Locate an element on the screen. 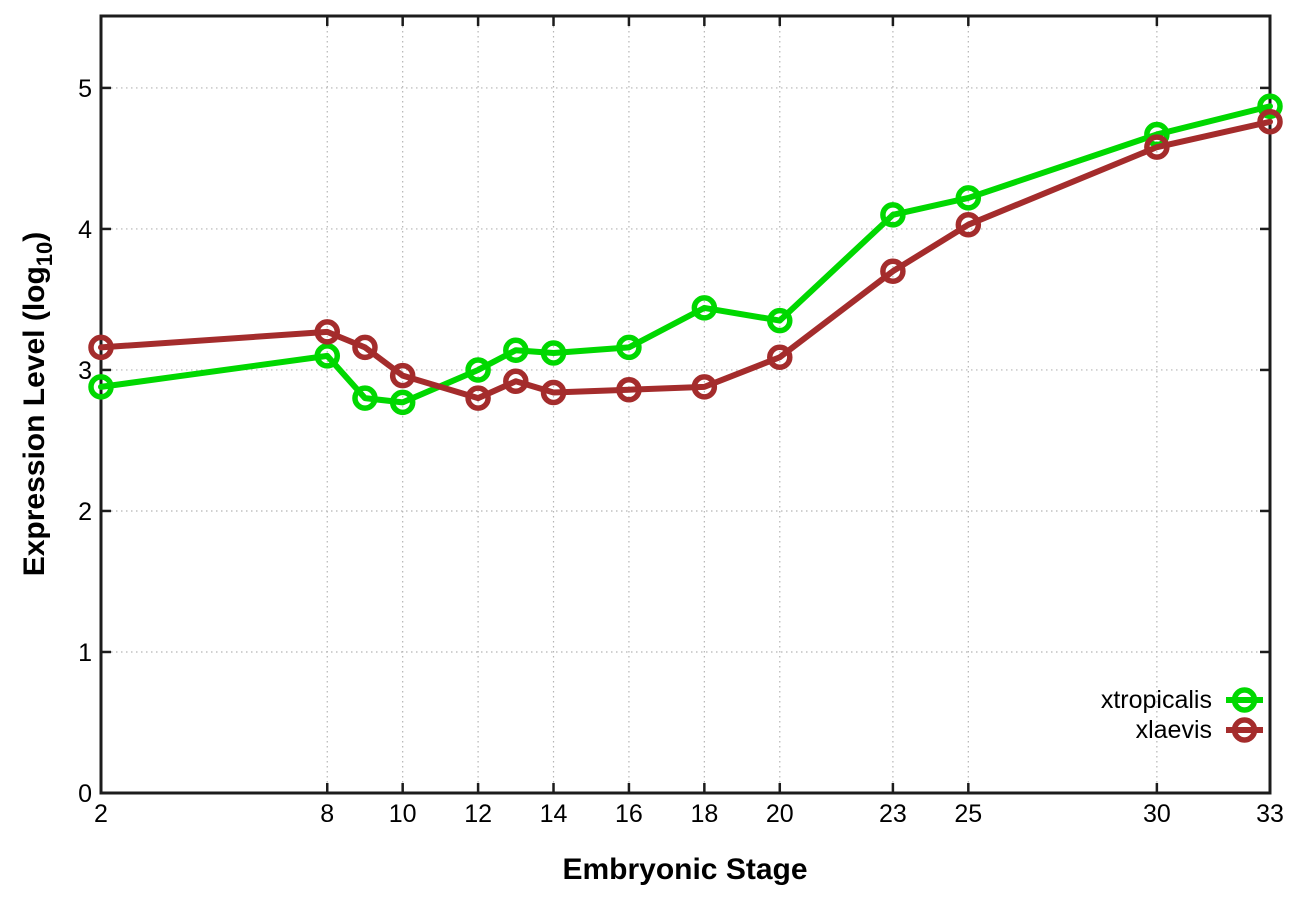 Image resolution: width=1296 pixels, height=907 pixels. x-tick-label-16: 16 is located at coordinates (629, 814).